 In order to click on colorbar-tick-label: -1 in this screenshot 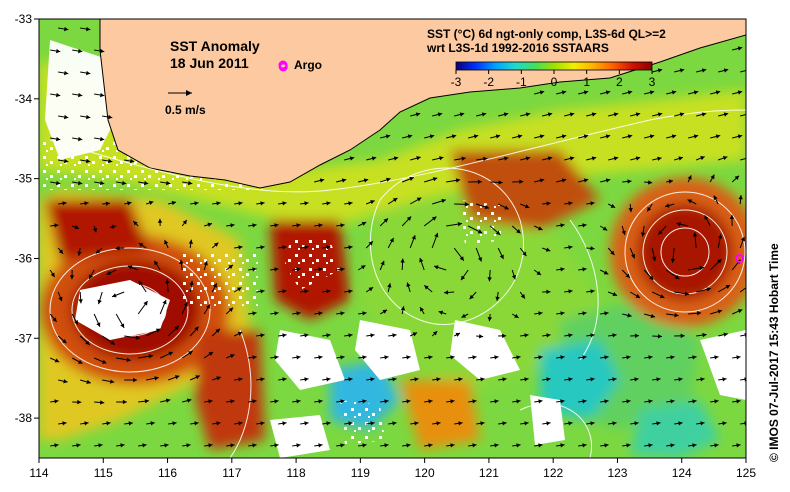, I will do `click(521, 82)`.